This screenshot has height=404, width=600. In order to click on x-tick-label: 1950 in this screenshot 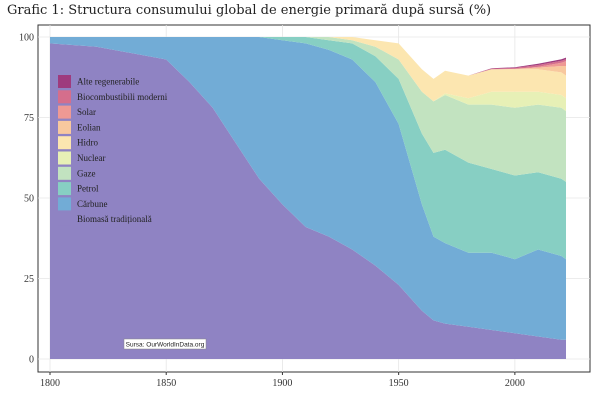, I will do `click(399, 383)`.